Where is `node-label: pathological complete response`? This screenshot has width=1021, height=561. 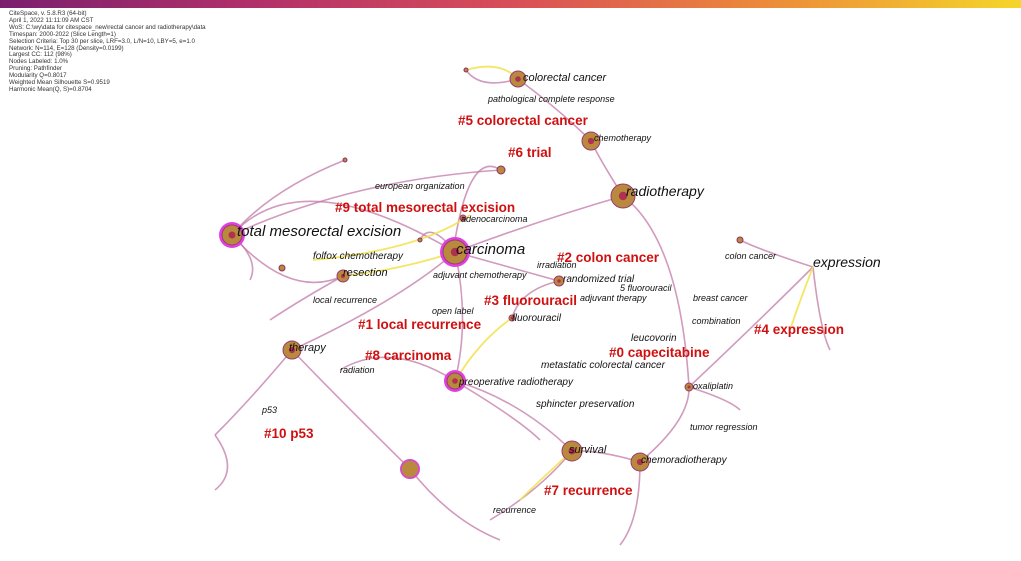
node-label: pathological complete response is located at coordinates (551, 99).